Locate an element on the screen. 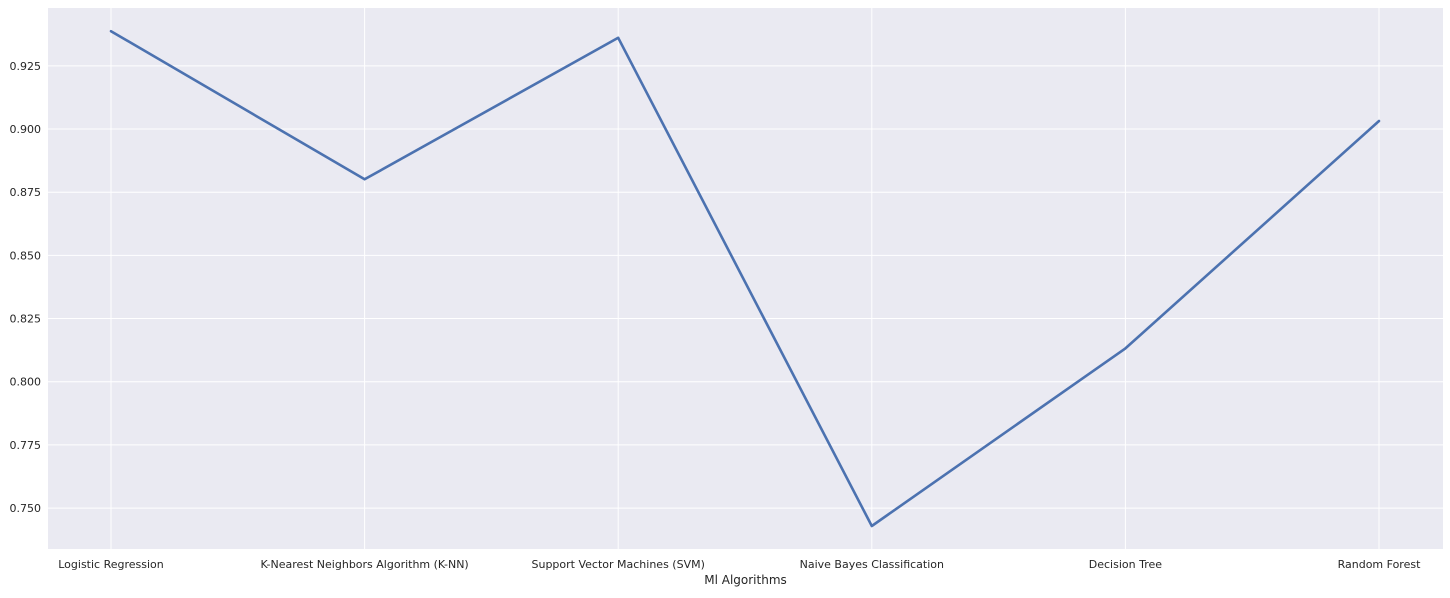 Image resolution: width=1450 pixels, height=598 pixels. x-tick-label: Support Vector Machines (SVM) is located at coordinates (618, 564).